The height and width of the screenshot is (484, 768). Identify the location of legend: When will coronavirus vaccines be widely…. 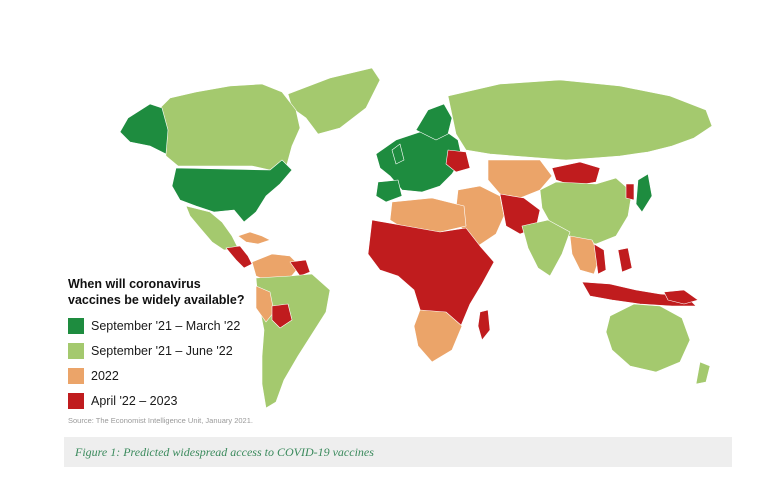
(173, 346).